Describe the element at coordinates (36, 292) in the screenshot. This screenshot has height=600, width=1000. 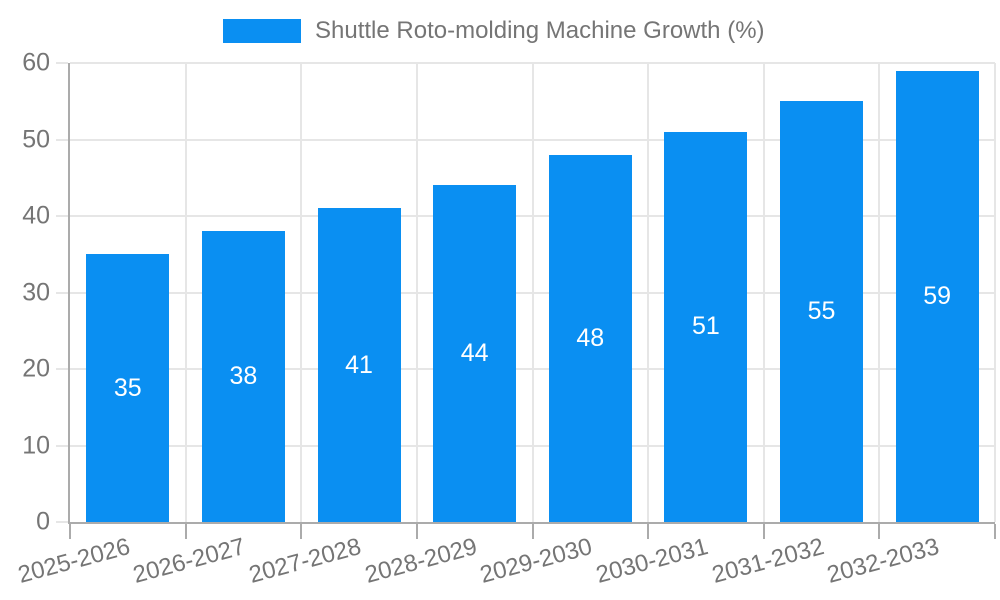
I see `y-tick-label: 30` at that location.